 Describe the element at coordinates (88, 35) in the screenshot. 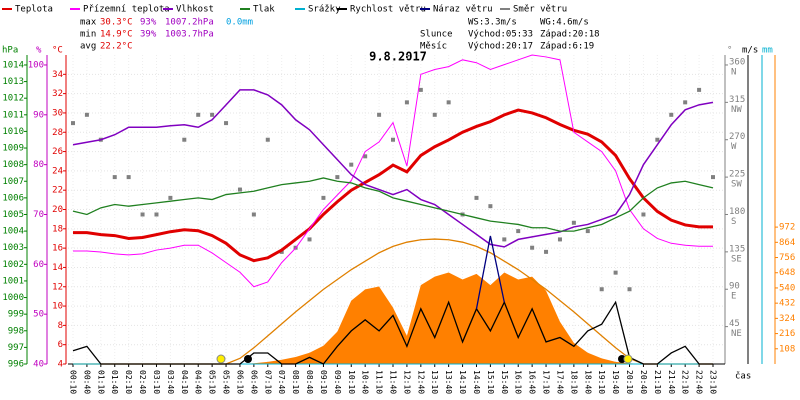

I see `stat-label: min` at that location.